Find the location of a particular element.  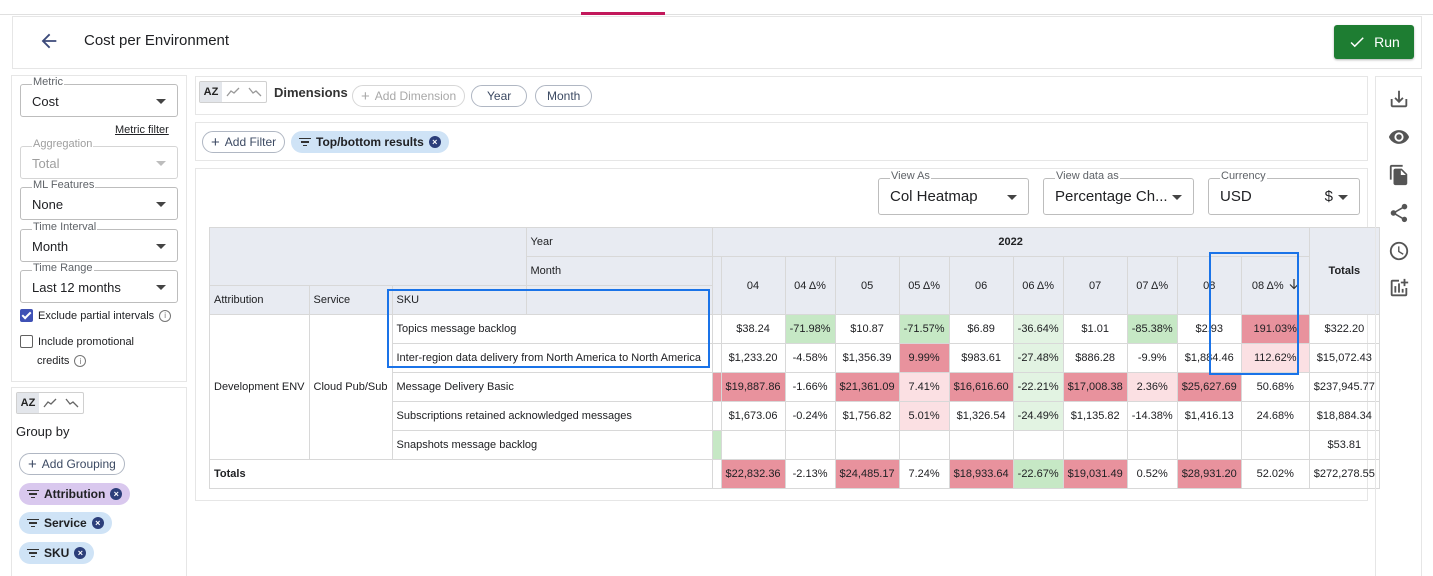

view-as-select: View As Col Heatmap is located at coordinates (953, 192).